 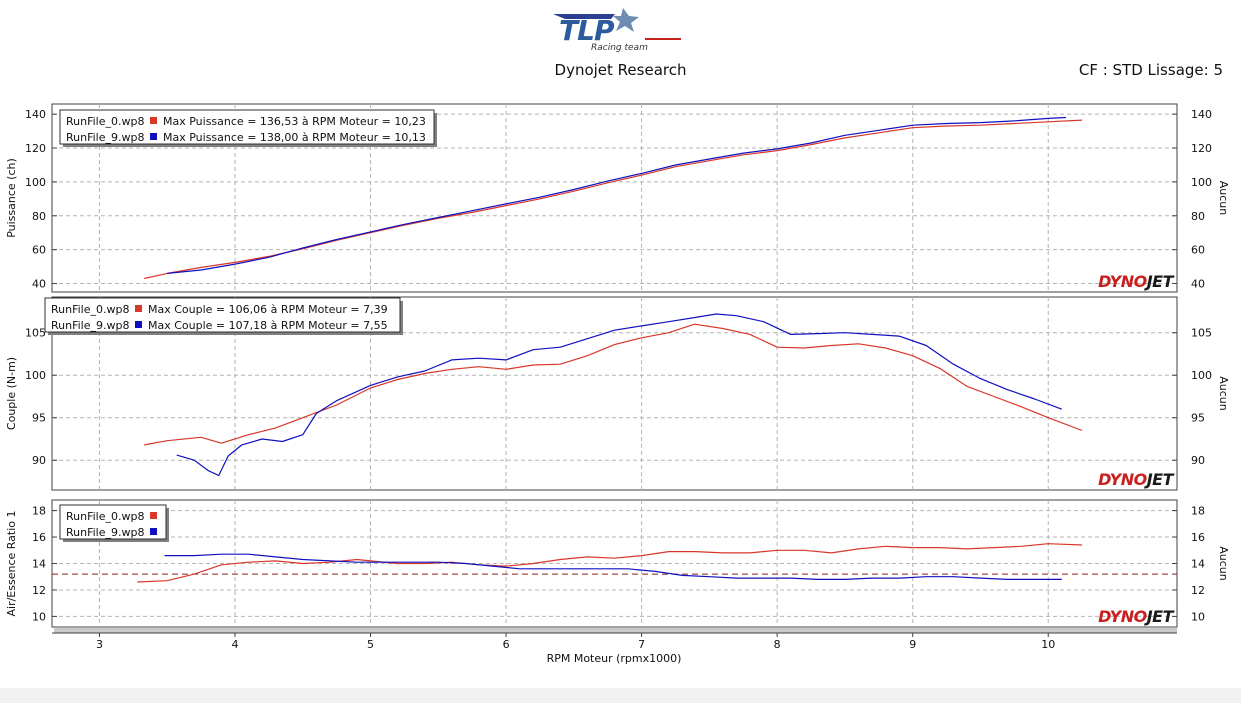 I want to click on x-tick-label: 8, so click(x=777, y=644).